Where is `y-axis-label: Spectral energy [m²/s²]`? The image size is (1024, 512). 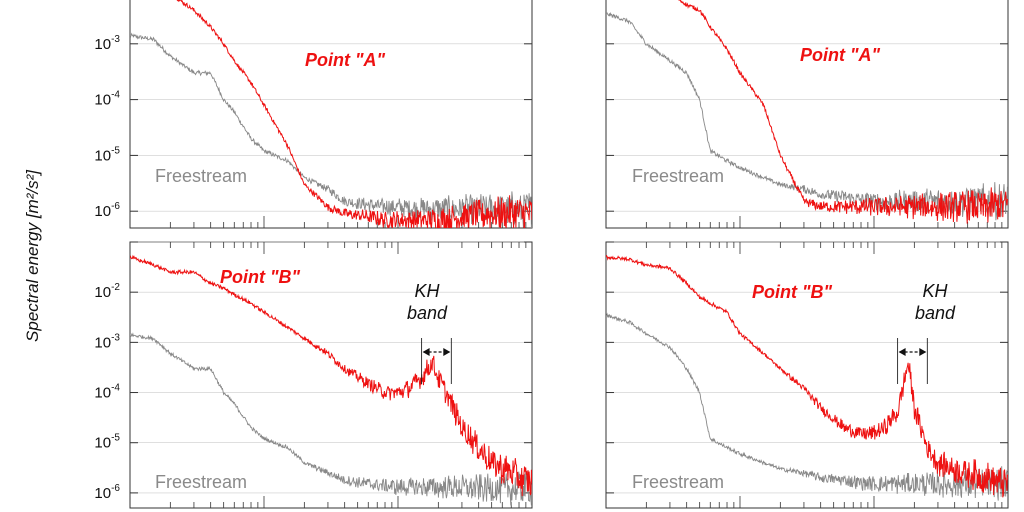
y-axis-label: Spectral energy [m²/s²] is located at coordinates (32, 255).